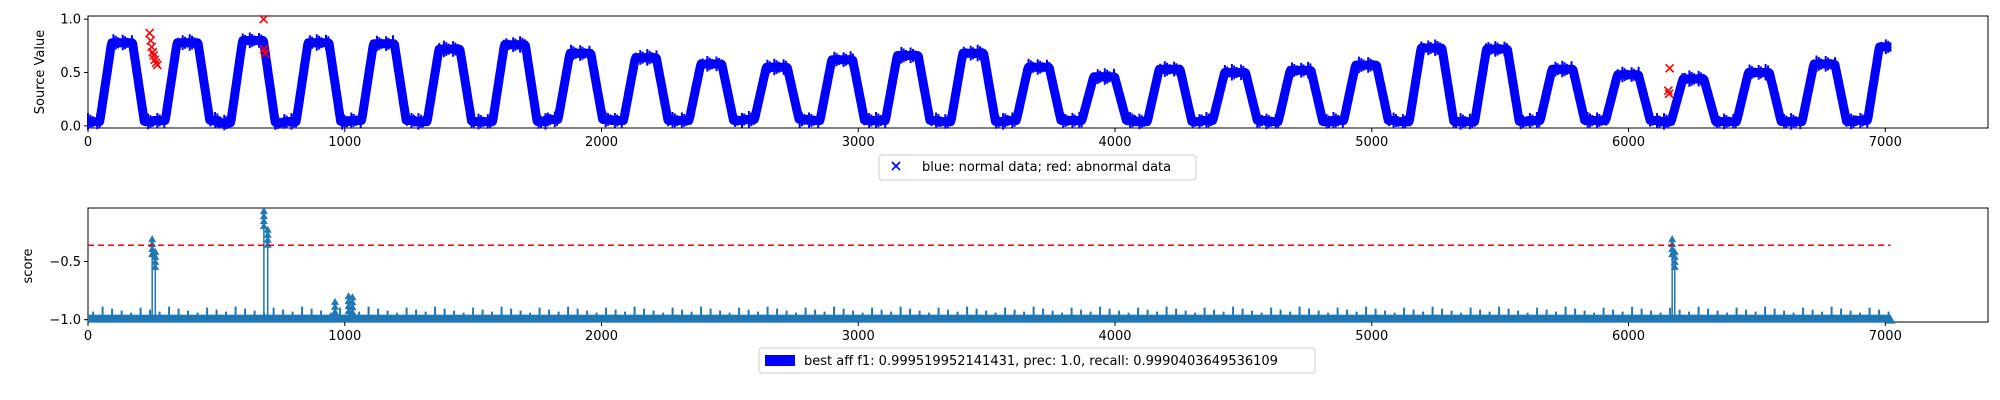  Describe the element at coordinates (1890, 319) in the screenshot. I see `score-end-marker` at that location.